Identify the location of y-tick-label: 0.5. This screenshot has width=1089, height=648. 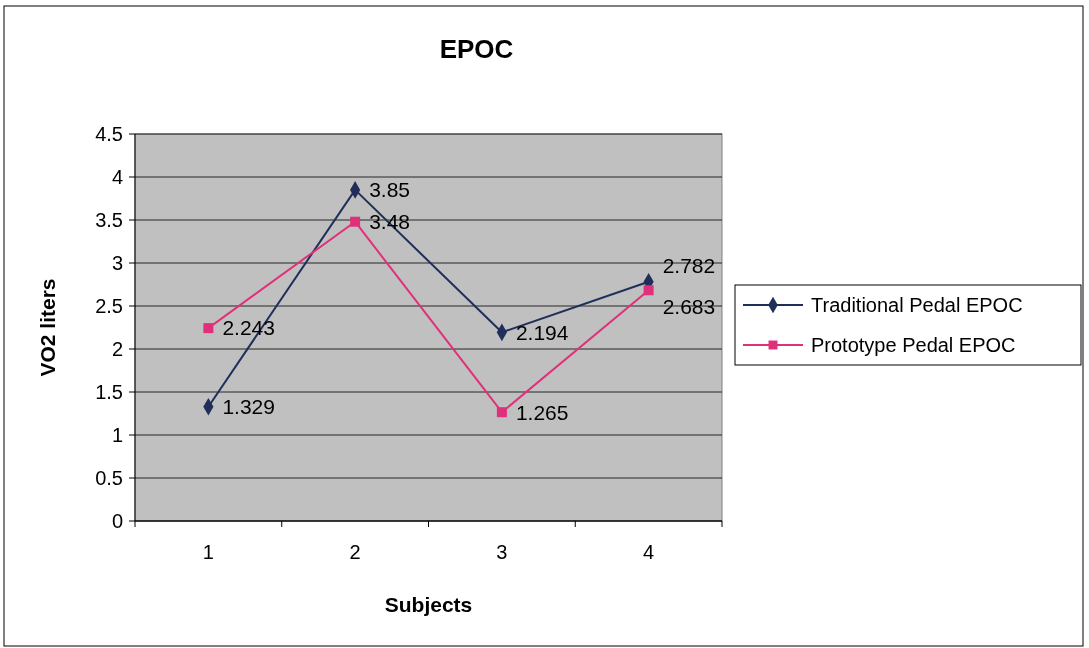
(109, 478).